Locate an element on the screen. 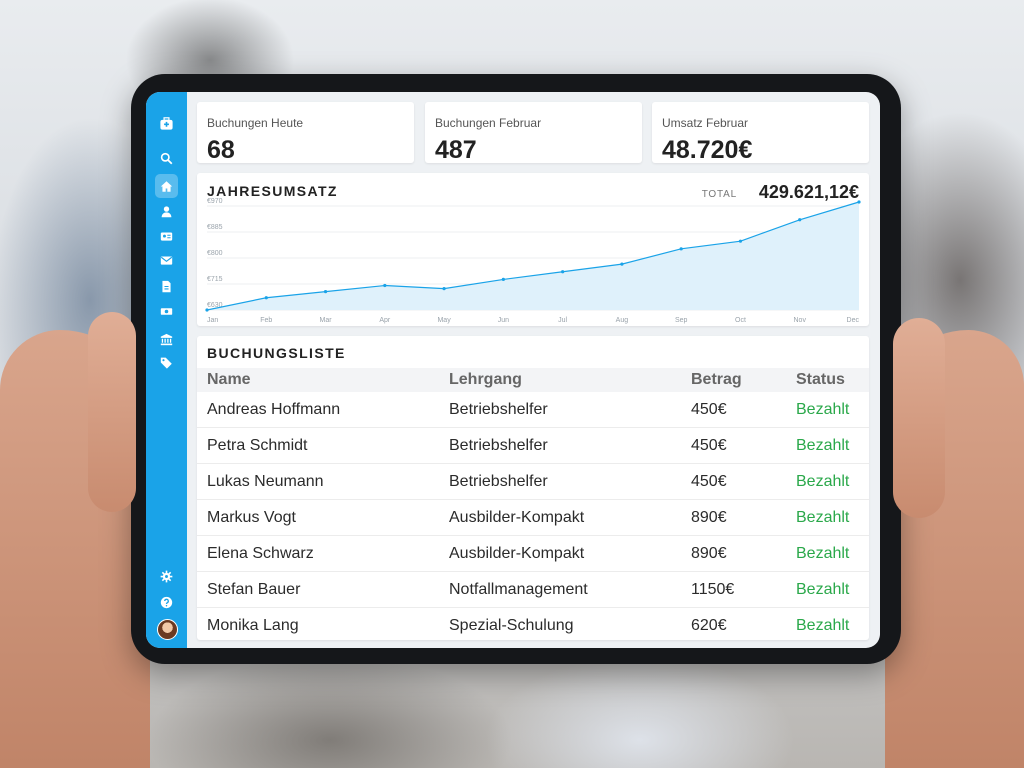  area-fill is located at coordinates (533, 256).